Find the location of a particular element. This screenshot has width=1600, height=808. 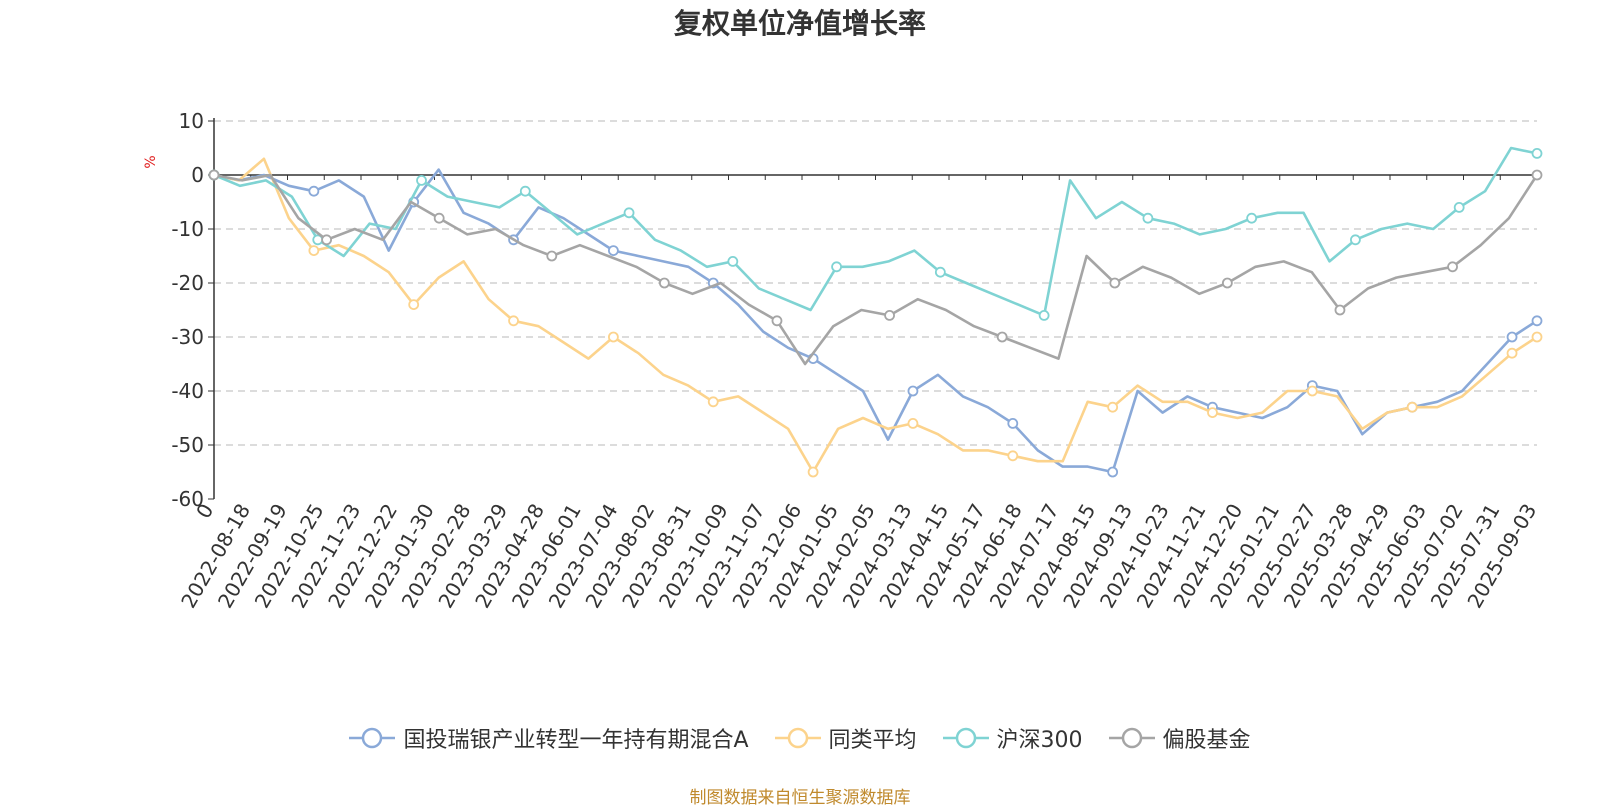

y-tick-label: -10 is located at coordinates (187, 229).